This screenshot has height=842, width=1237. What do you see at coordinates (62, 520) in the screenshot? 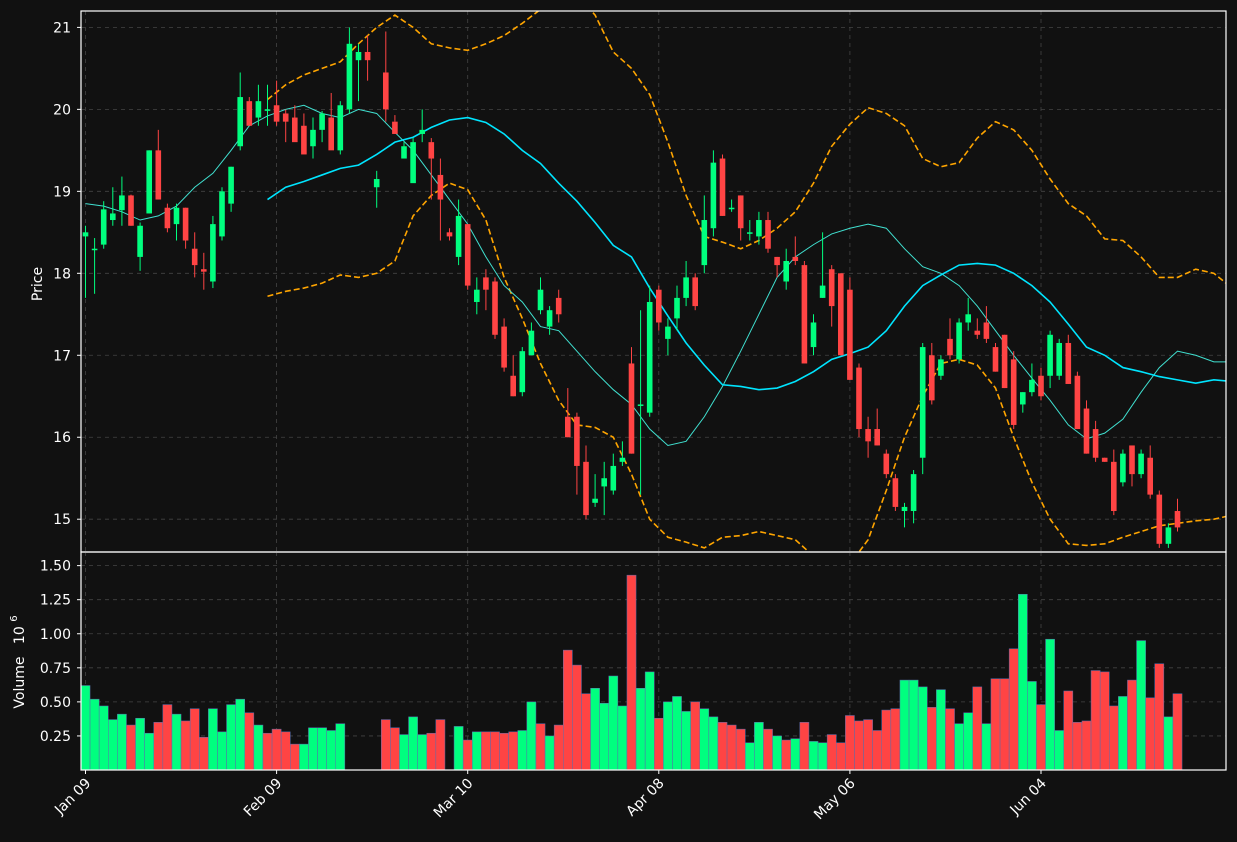
I see `price-tick-label: 15` at bounding box center [62, 520].